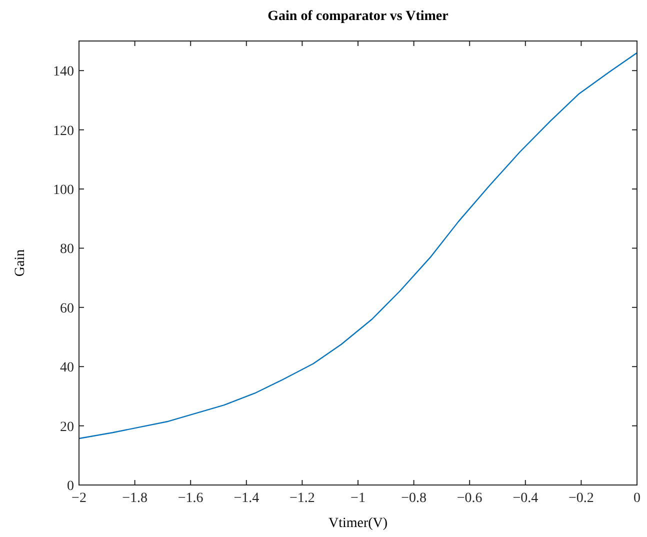 The image size is (647, 537). Describe the element at coordinates (581, 498) in the screenshot. I see `x-tick-label: −0.2` at that location.